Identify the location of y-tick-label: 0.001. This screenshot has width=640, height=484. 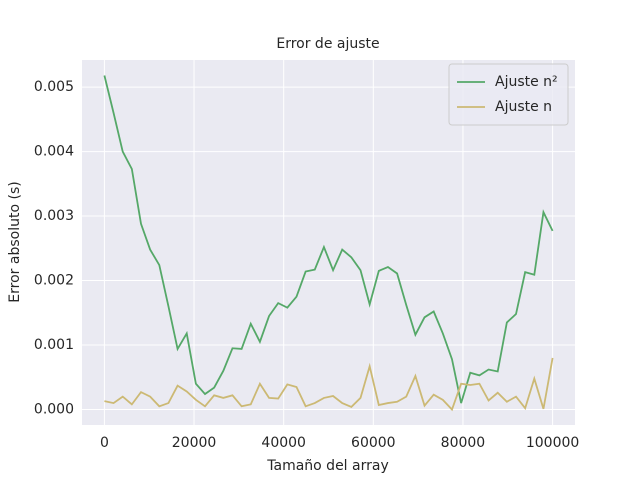
(54, 345).